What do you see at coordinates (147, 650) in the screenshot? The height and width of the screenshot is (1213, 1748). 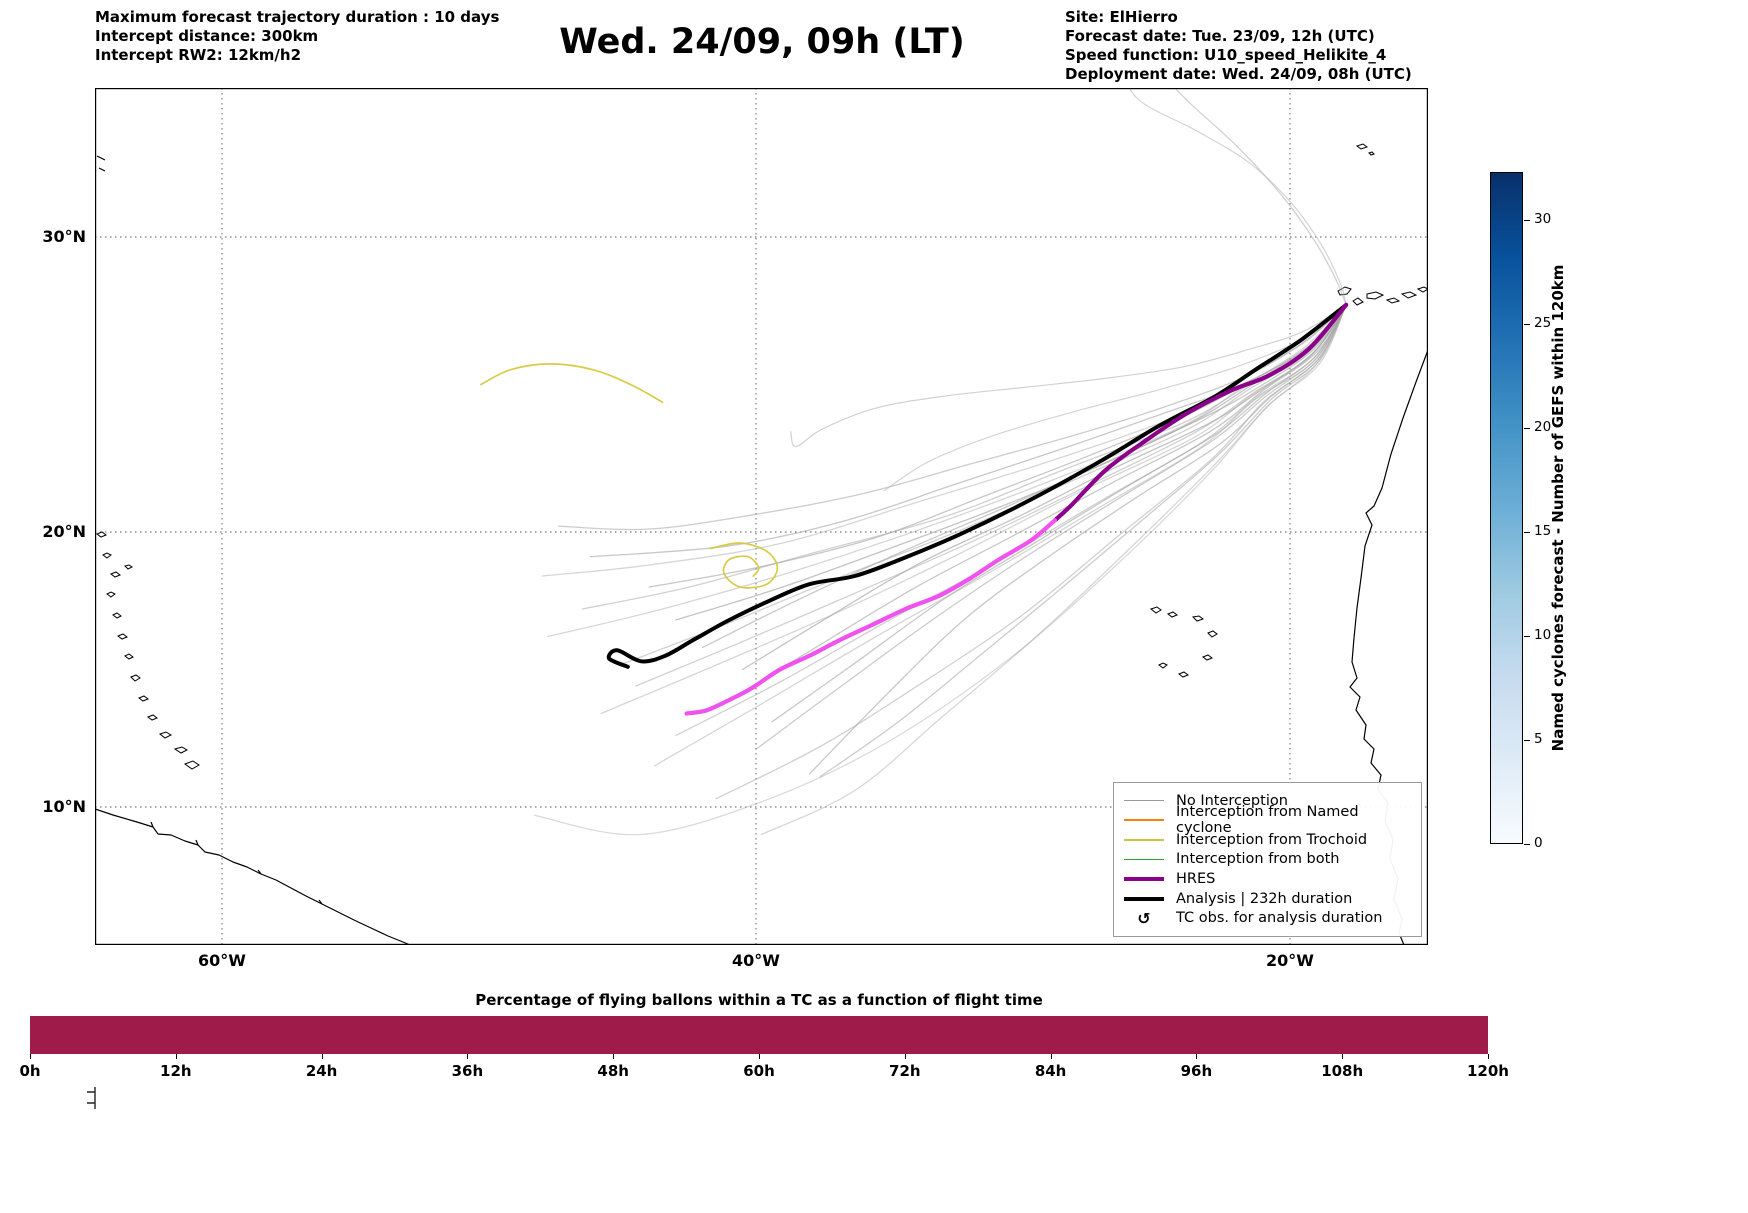 I see `antilles-islands` at bounding box center [147, 650].